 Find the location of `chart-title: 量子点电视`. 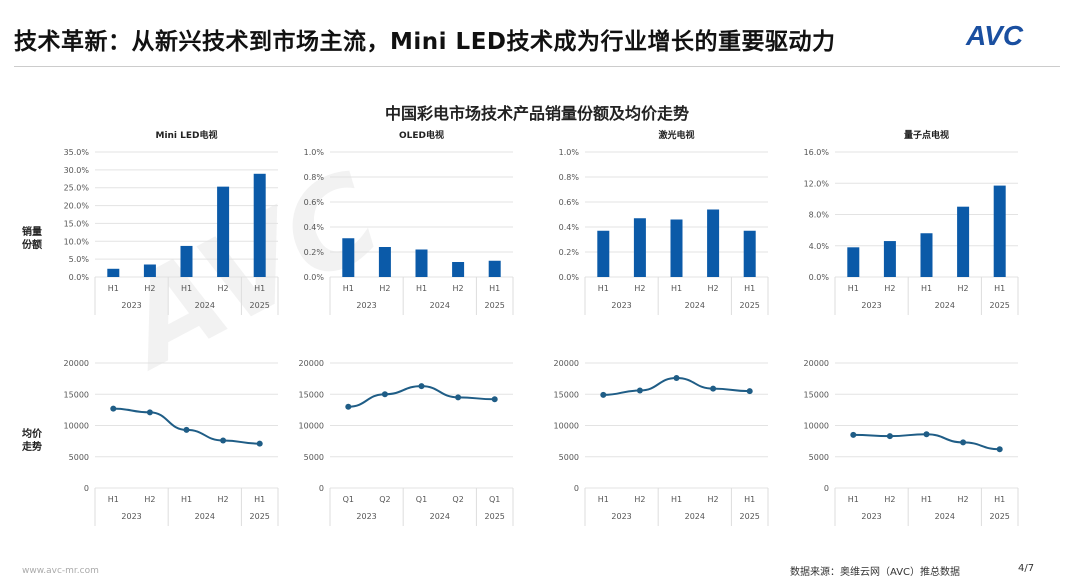

chart-title: 量子点电视 is located at coordinates (926, 135).